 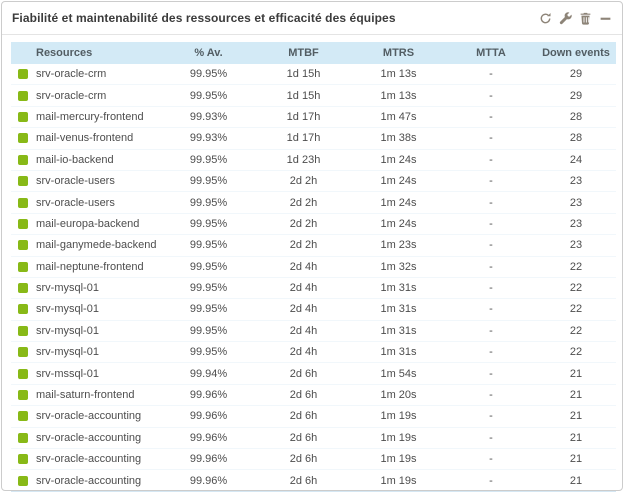 What do you see at coordinates (85, 138) in the screenshot?
I see `resource-name: mail-venus-frontend` at bounding box center [85, 138].